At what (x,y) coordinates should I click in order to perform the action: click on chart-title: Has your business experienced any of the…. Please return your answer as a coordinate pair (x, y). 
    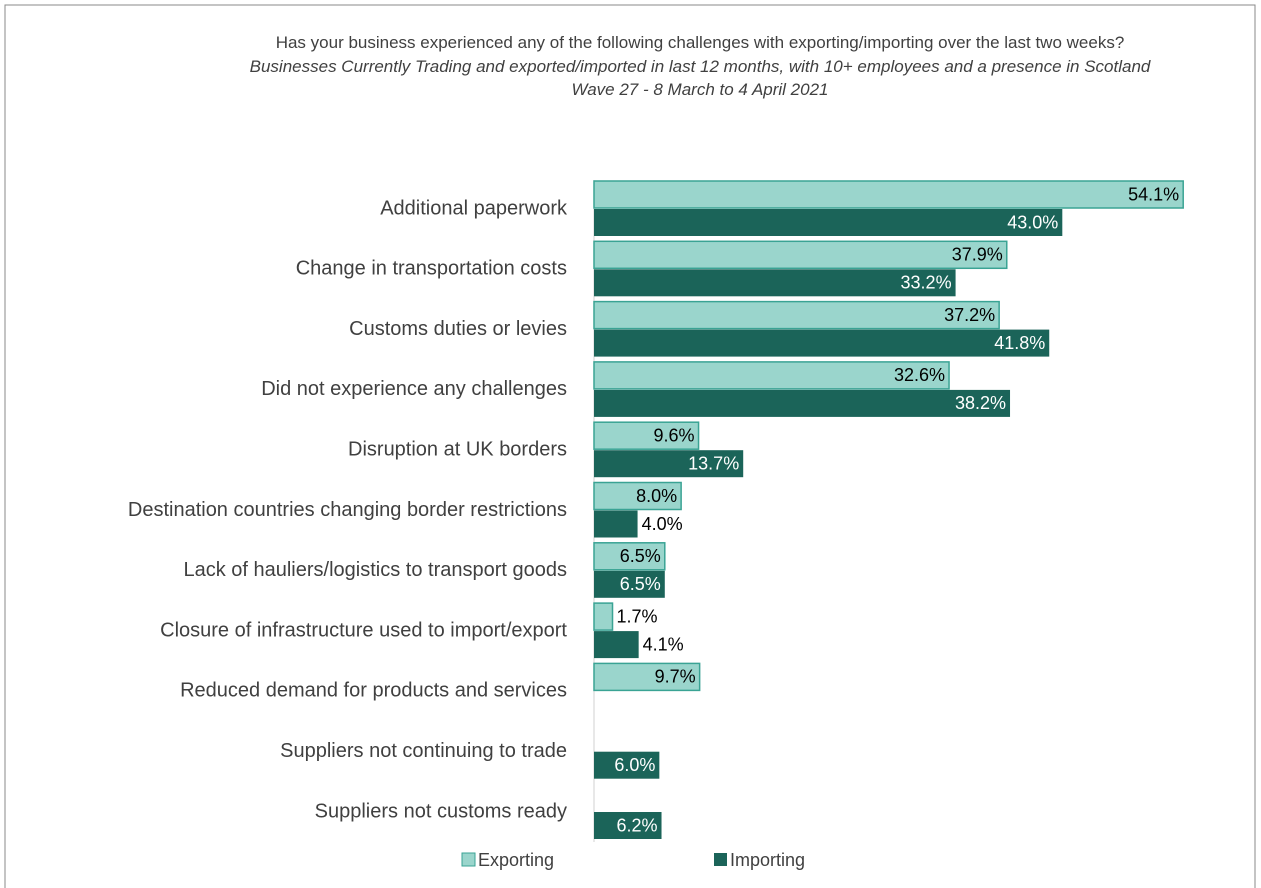
    Looking at the image, I should click on (700, 42).